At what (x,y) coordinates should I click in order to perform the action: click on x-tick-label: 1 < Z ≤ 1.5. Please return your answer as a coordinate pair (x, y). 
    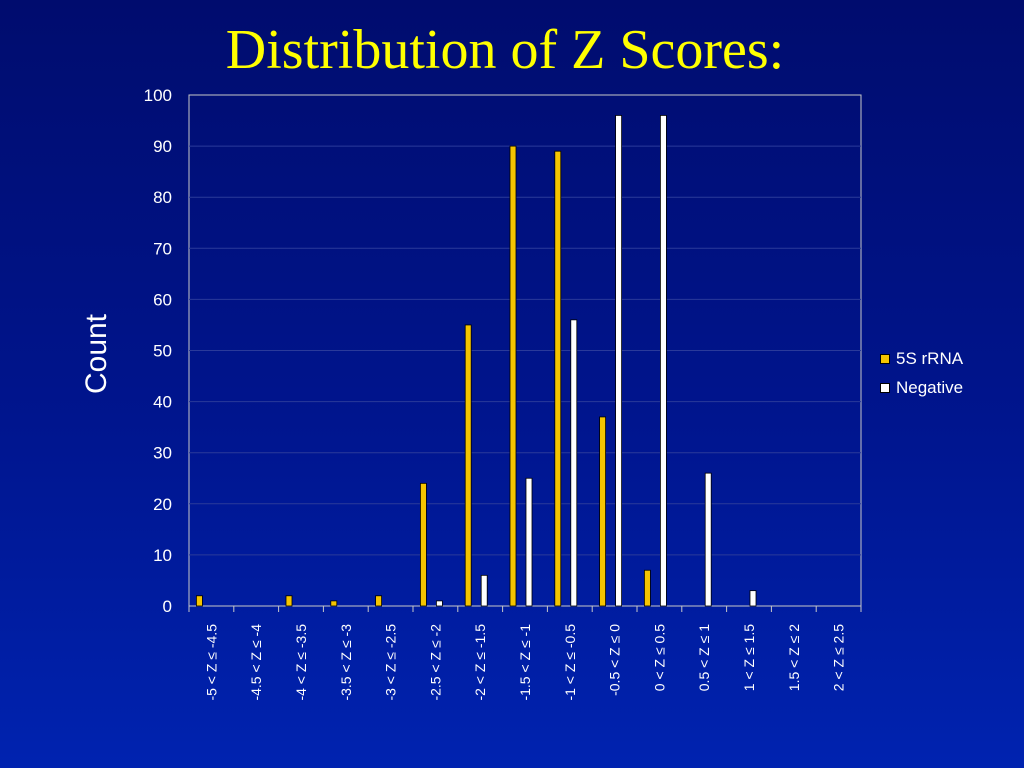
    Looking at the image, I should click on (749, 657).